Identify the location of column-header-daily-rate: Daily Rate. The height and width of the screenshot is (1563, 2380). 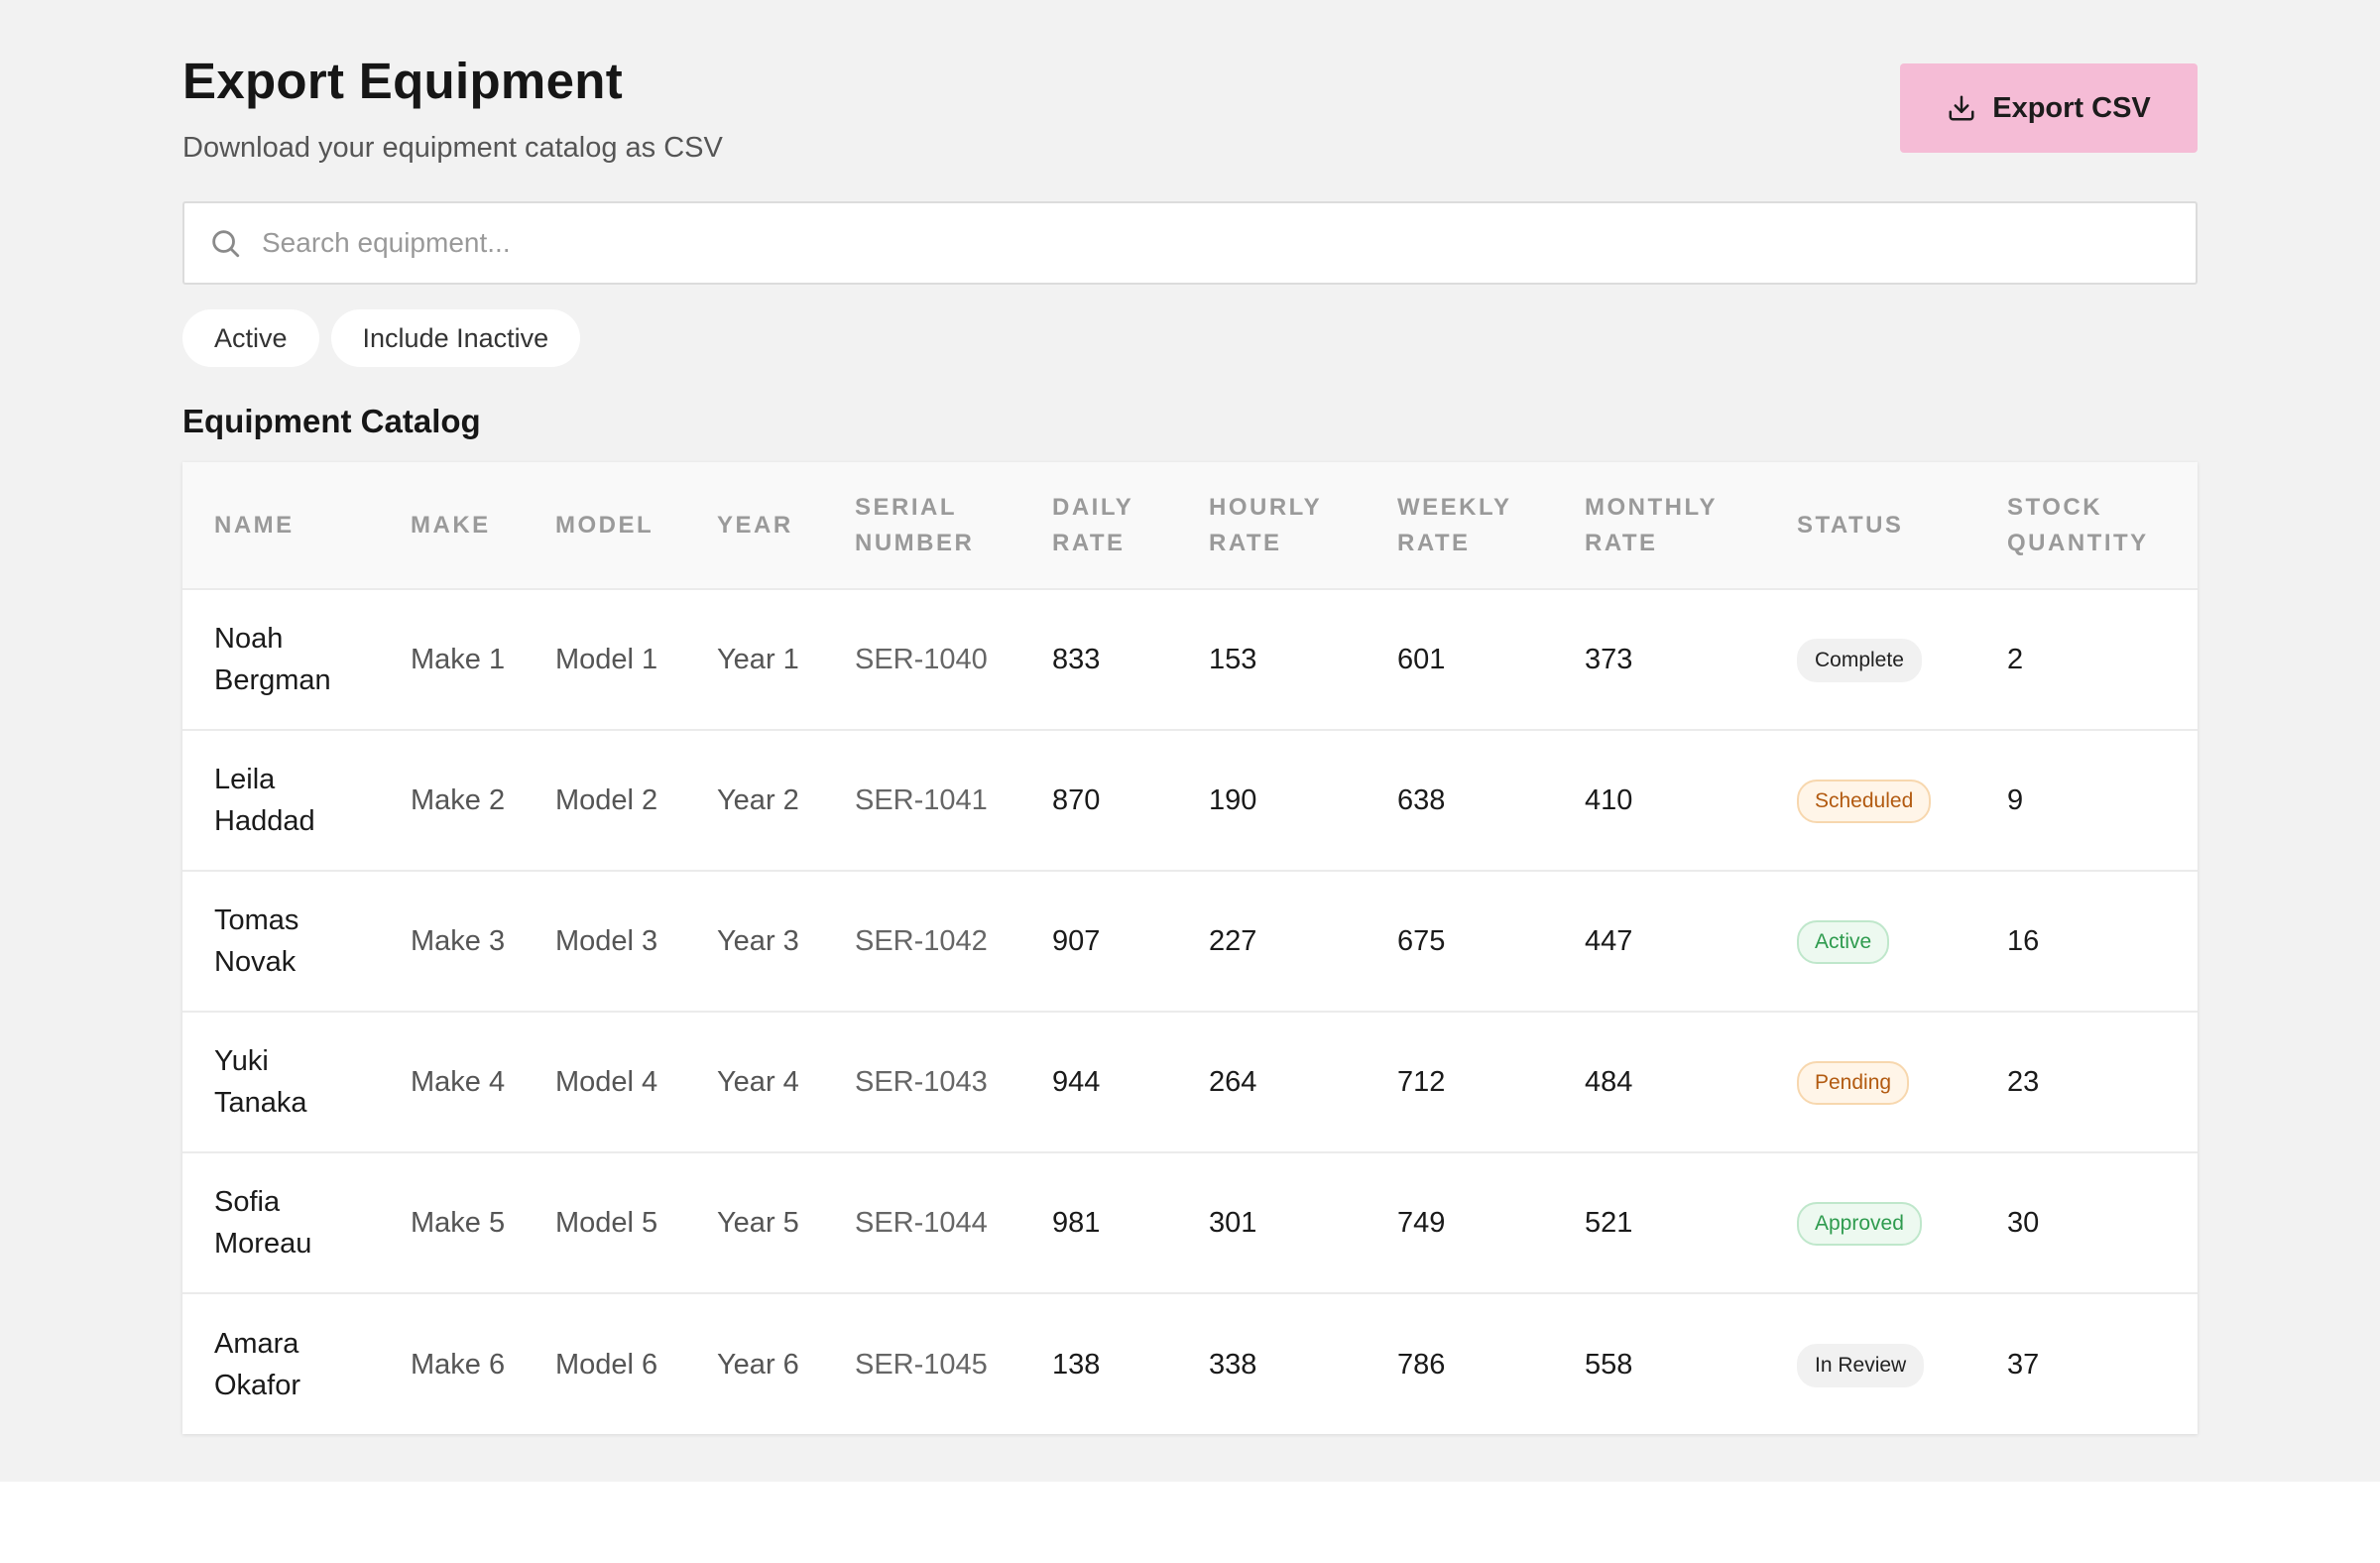
(1092, 524).